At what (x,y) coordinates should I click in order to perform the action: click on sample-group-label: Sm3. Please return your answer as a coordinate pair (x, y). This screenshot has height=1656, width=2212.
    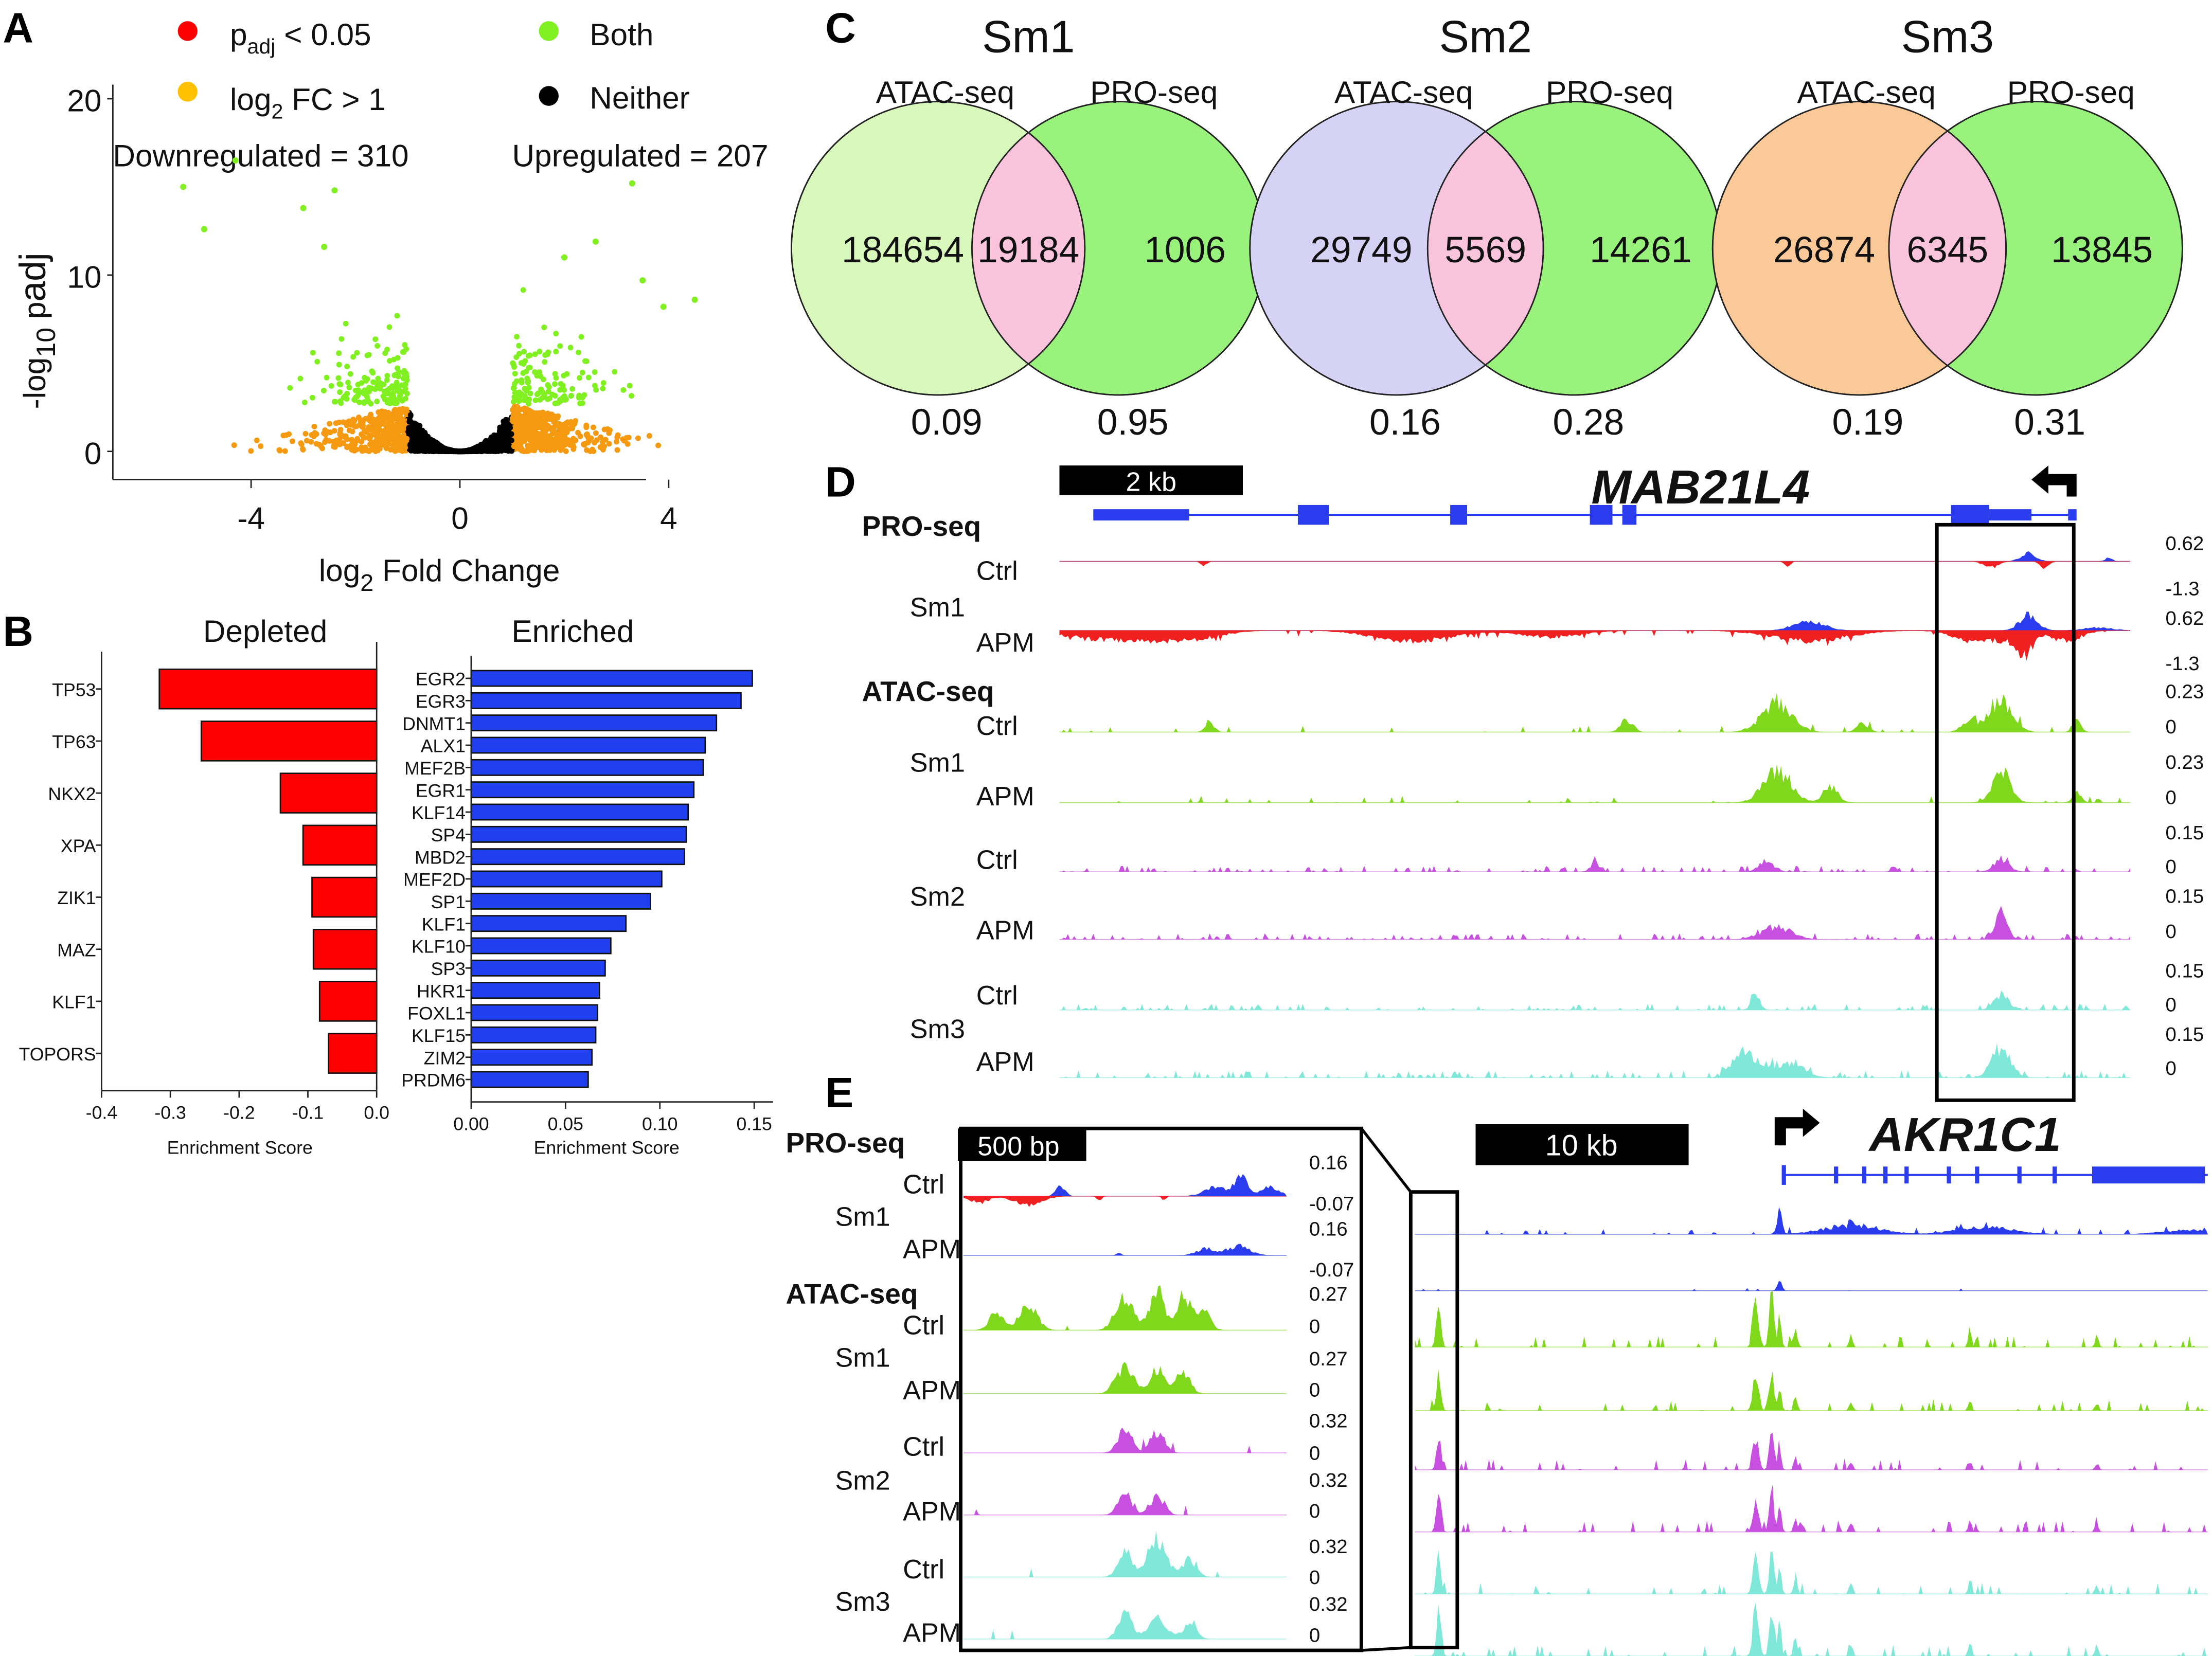
    Looking at the image, I should click on (862, 1602).